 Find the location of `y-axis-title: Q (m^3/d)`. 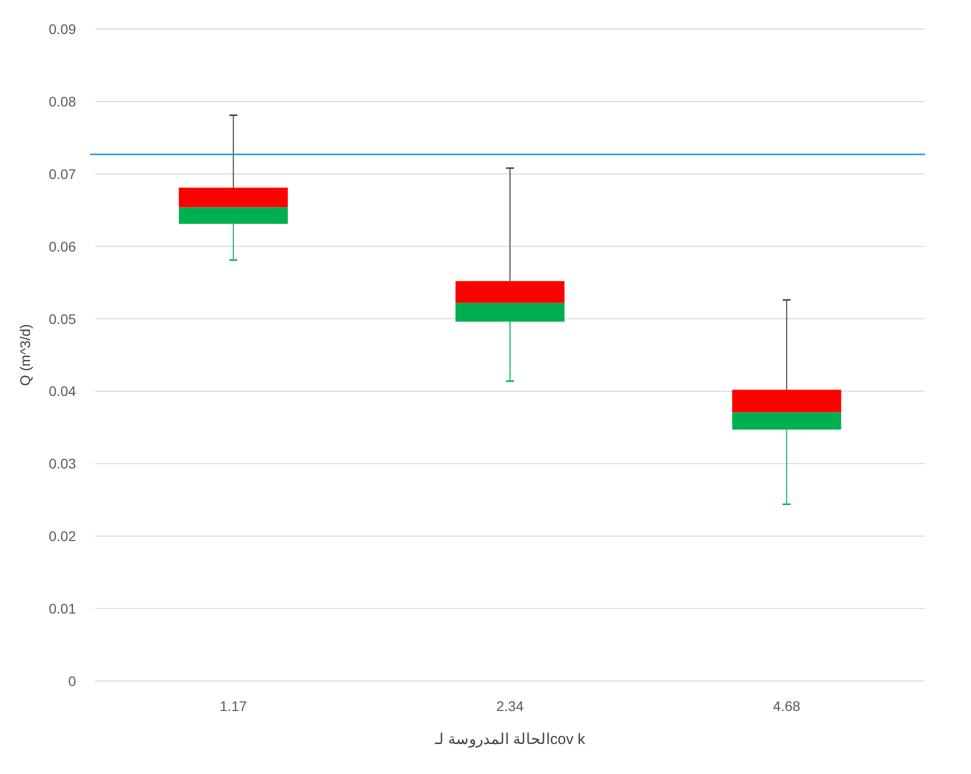

y-axis-title: Q (m^3/d) is located at coordinates (25, 355).